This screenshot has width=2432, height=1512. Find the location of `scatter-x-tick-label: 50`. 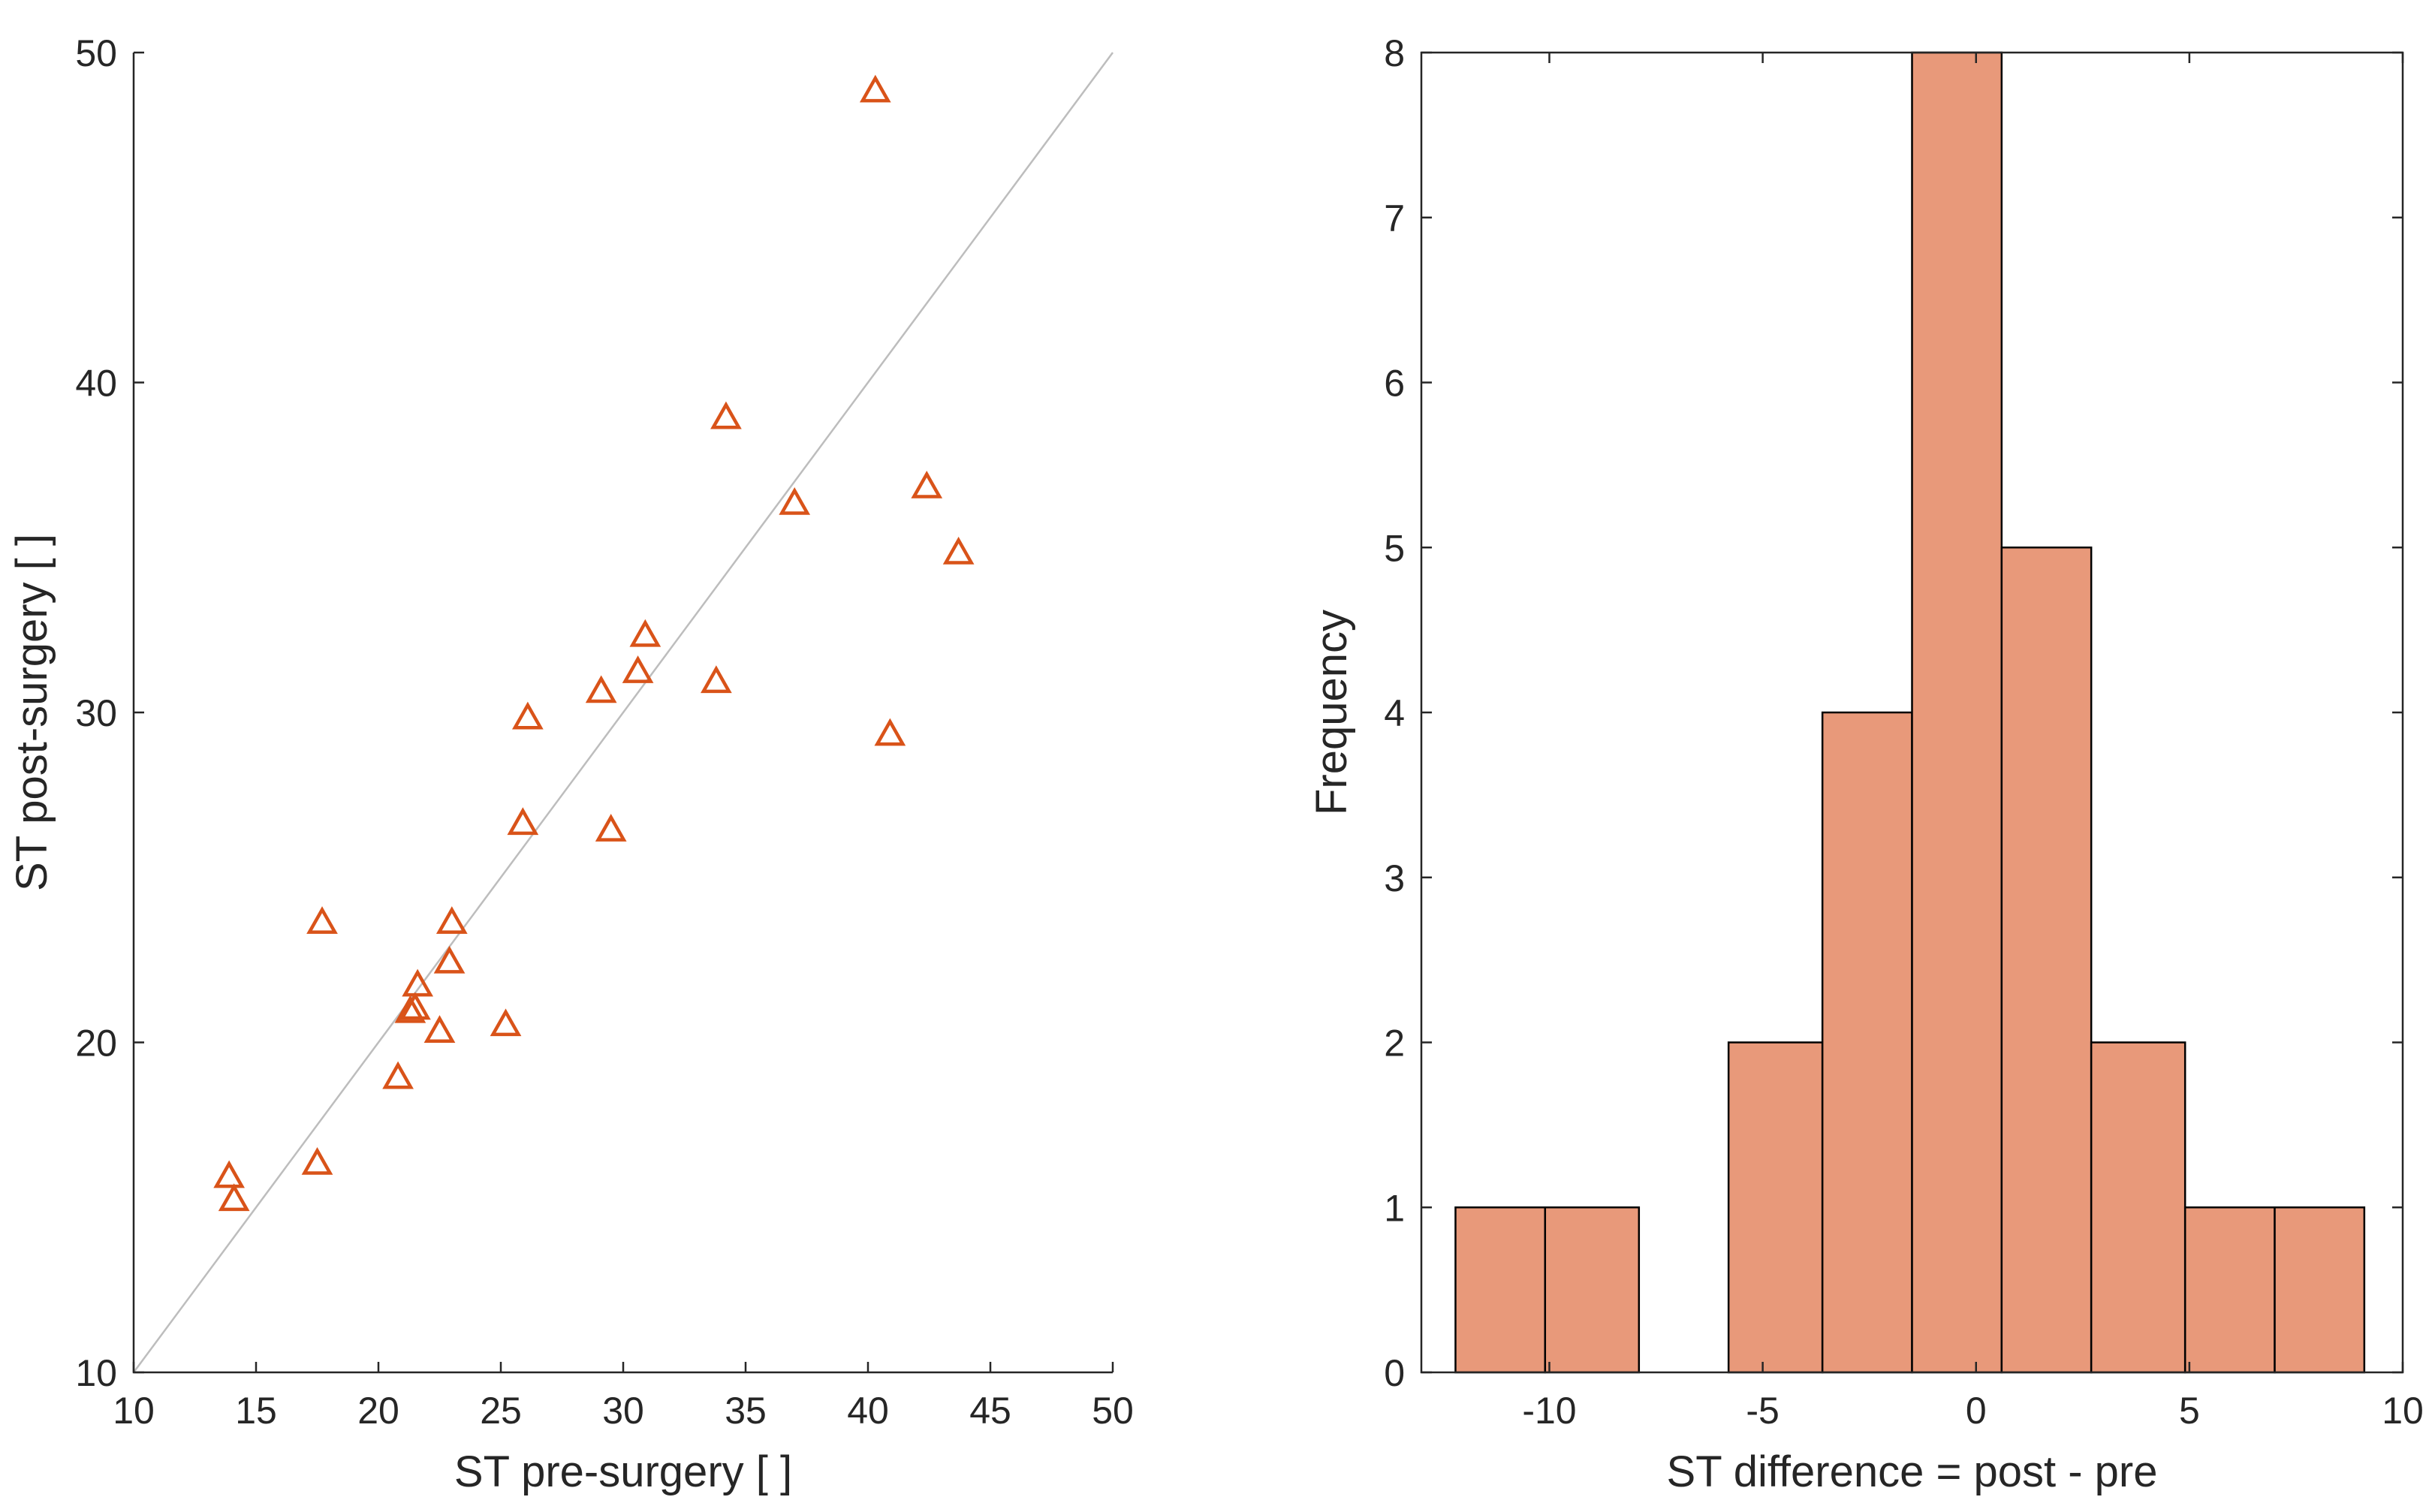

scatter-x-tick-label: 50 is located at coordinates (1113, 1411).